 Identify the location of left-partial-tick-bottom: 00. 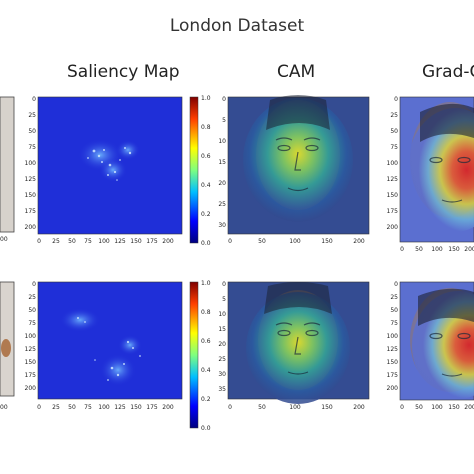
(4, 407).